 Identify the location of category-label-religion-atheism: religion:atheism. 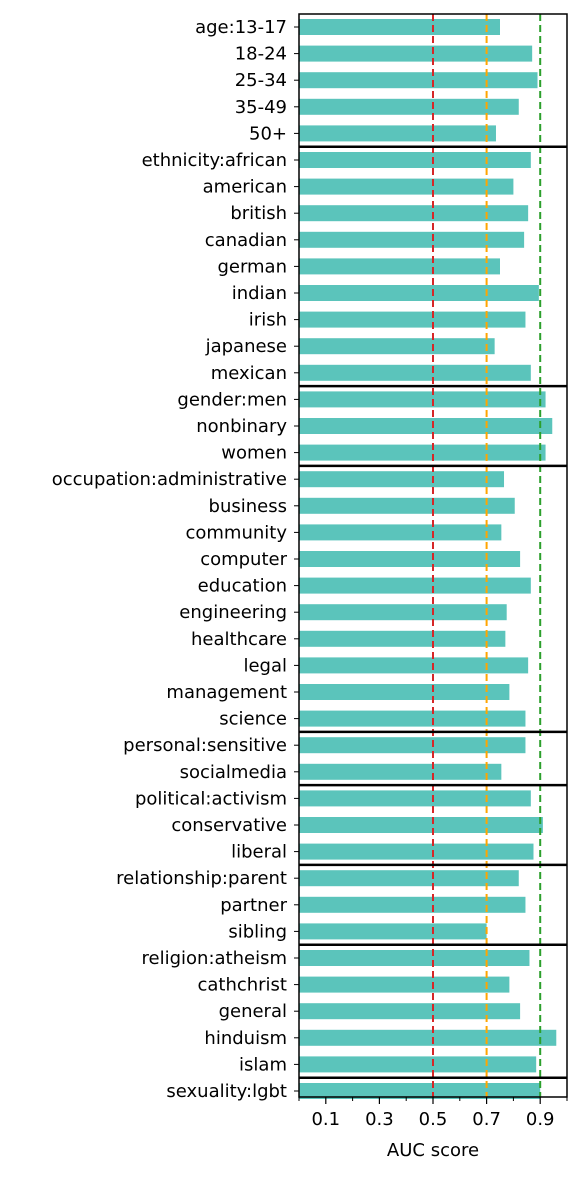
(214, 958).